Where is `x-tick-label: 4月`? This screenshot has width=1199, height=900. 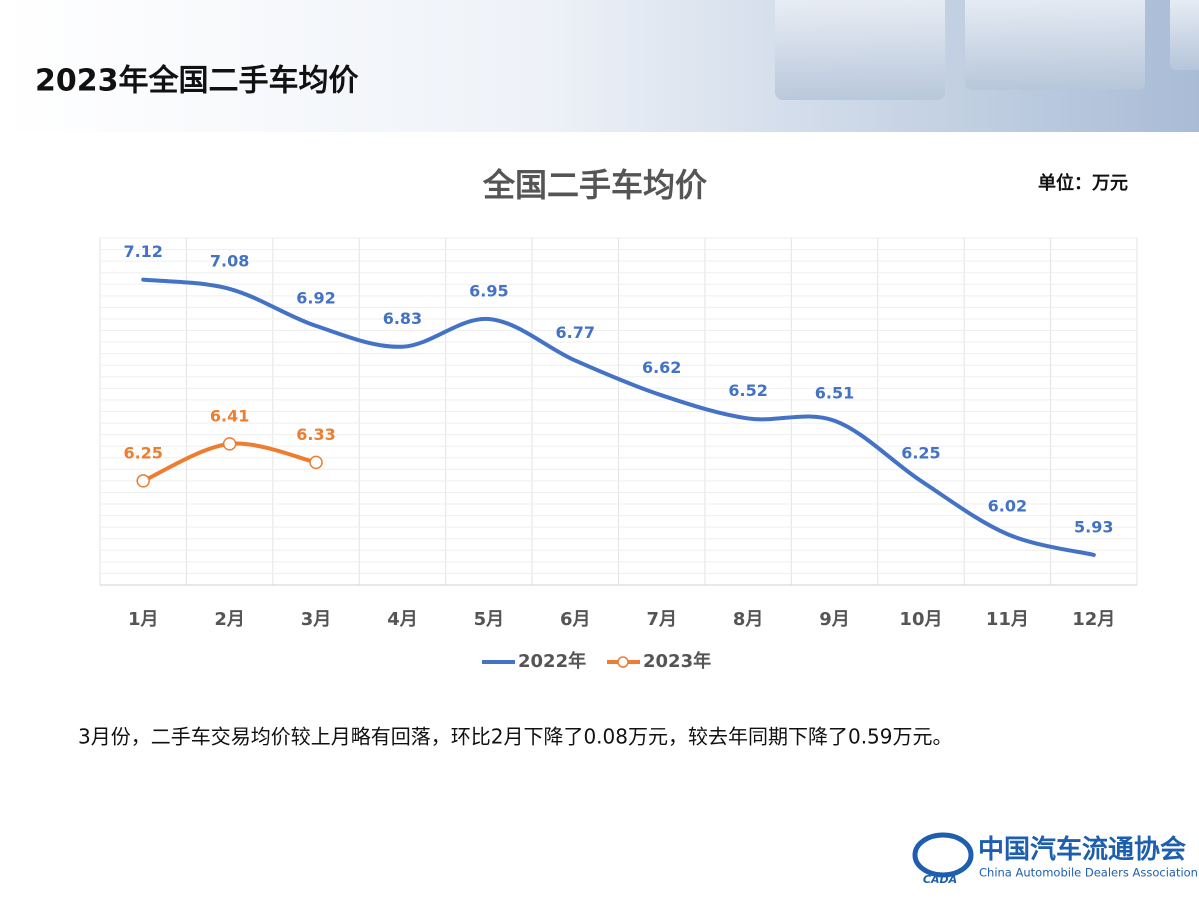 x-tick-label: 4月 is located at coordinates (402, 619).